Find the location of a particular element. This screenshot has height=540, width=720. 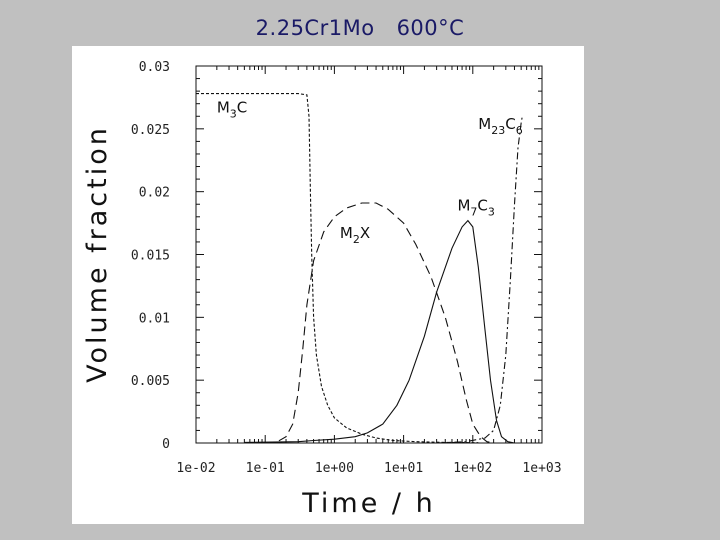

title-alloy: 2.25Cr1Mo is located at coordinates (315, 28).